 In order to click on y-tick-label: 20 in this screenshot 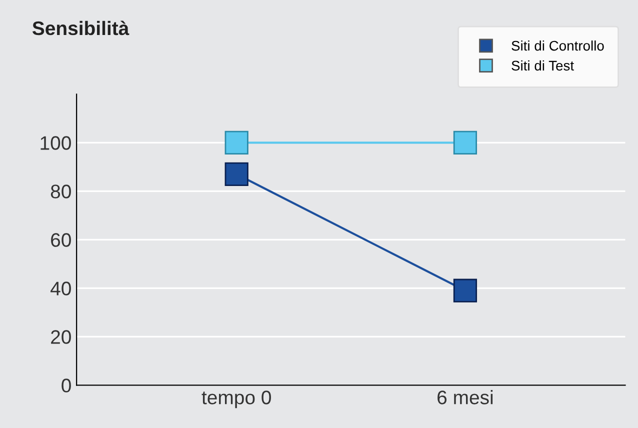, I will do `click(61, 337)`.